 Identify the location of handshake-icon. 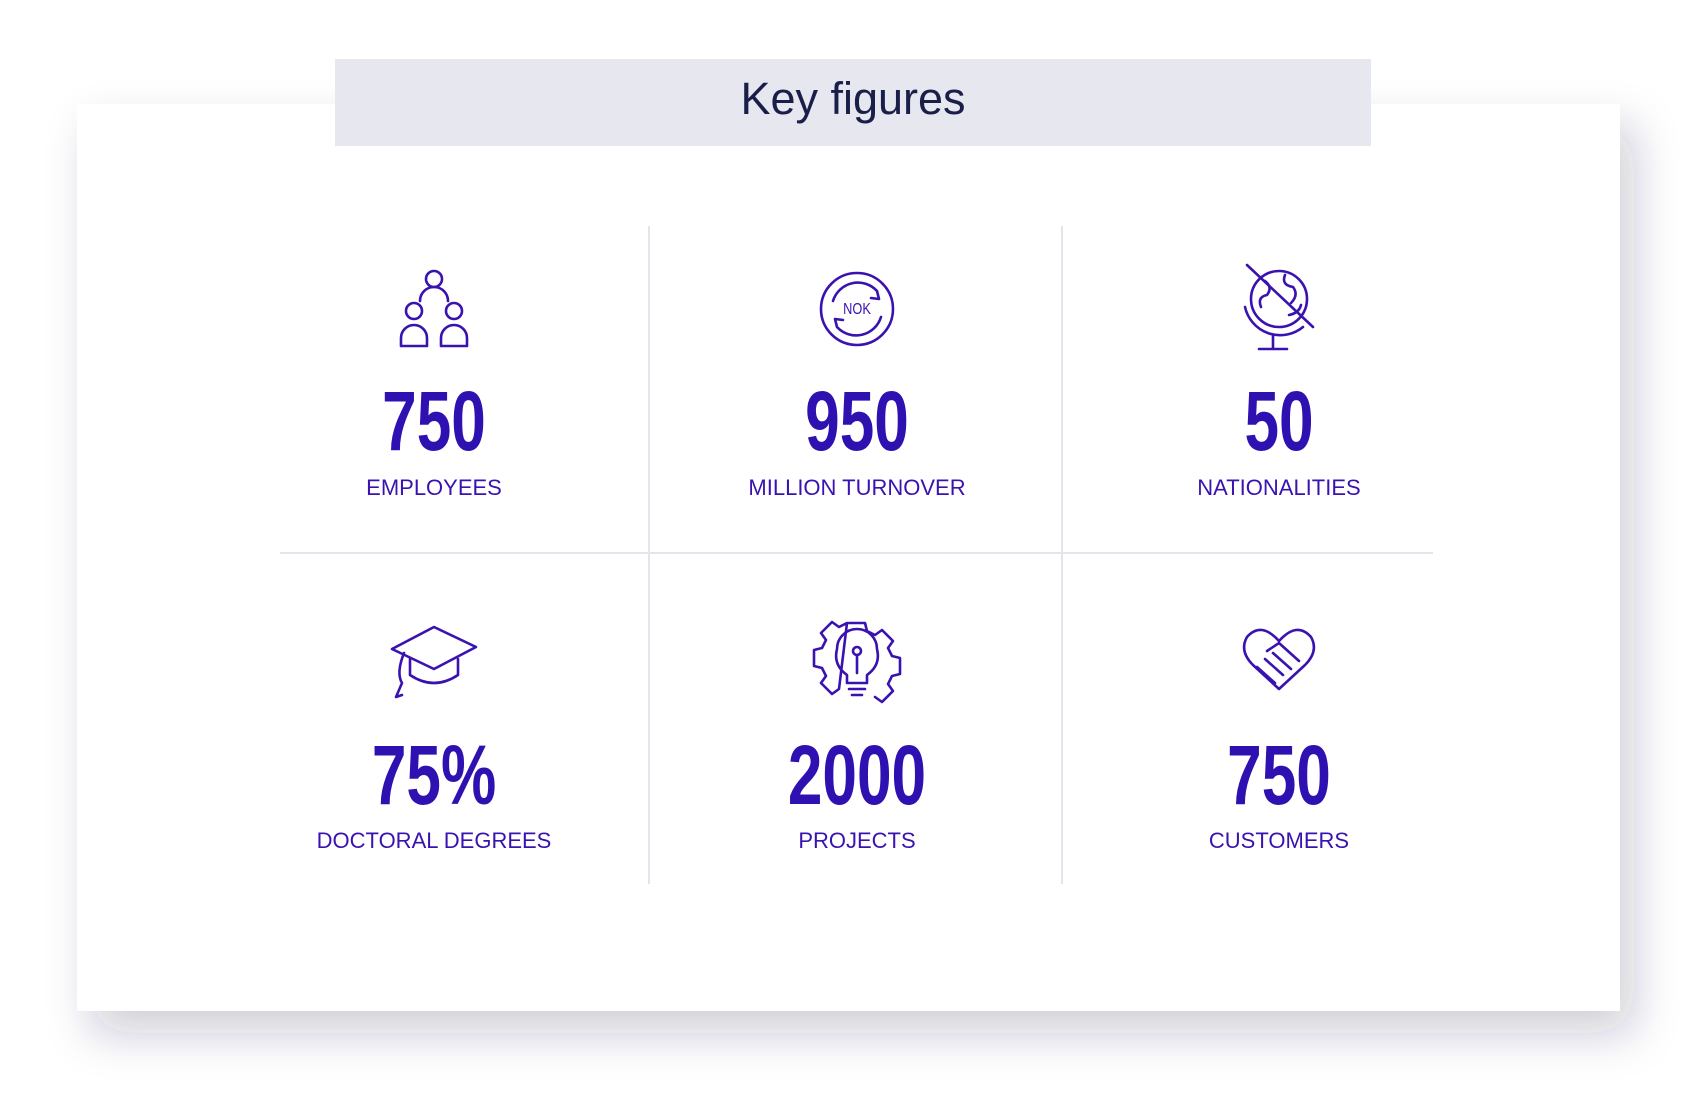
(1279, 659).